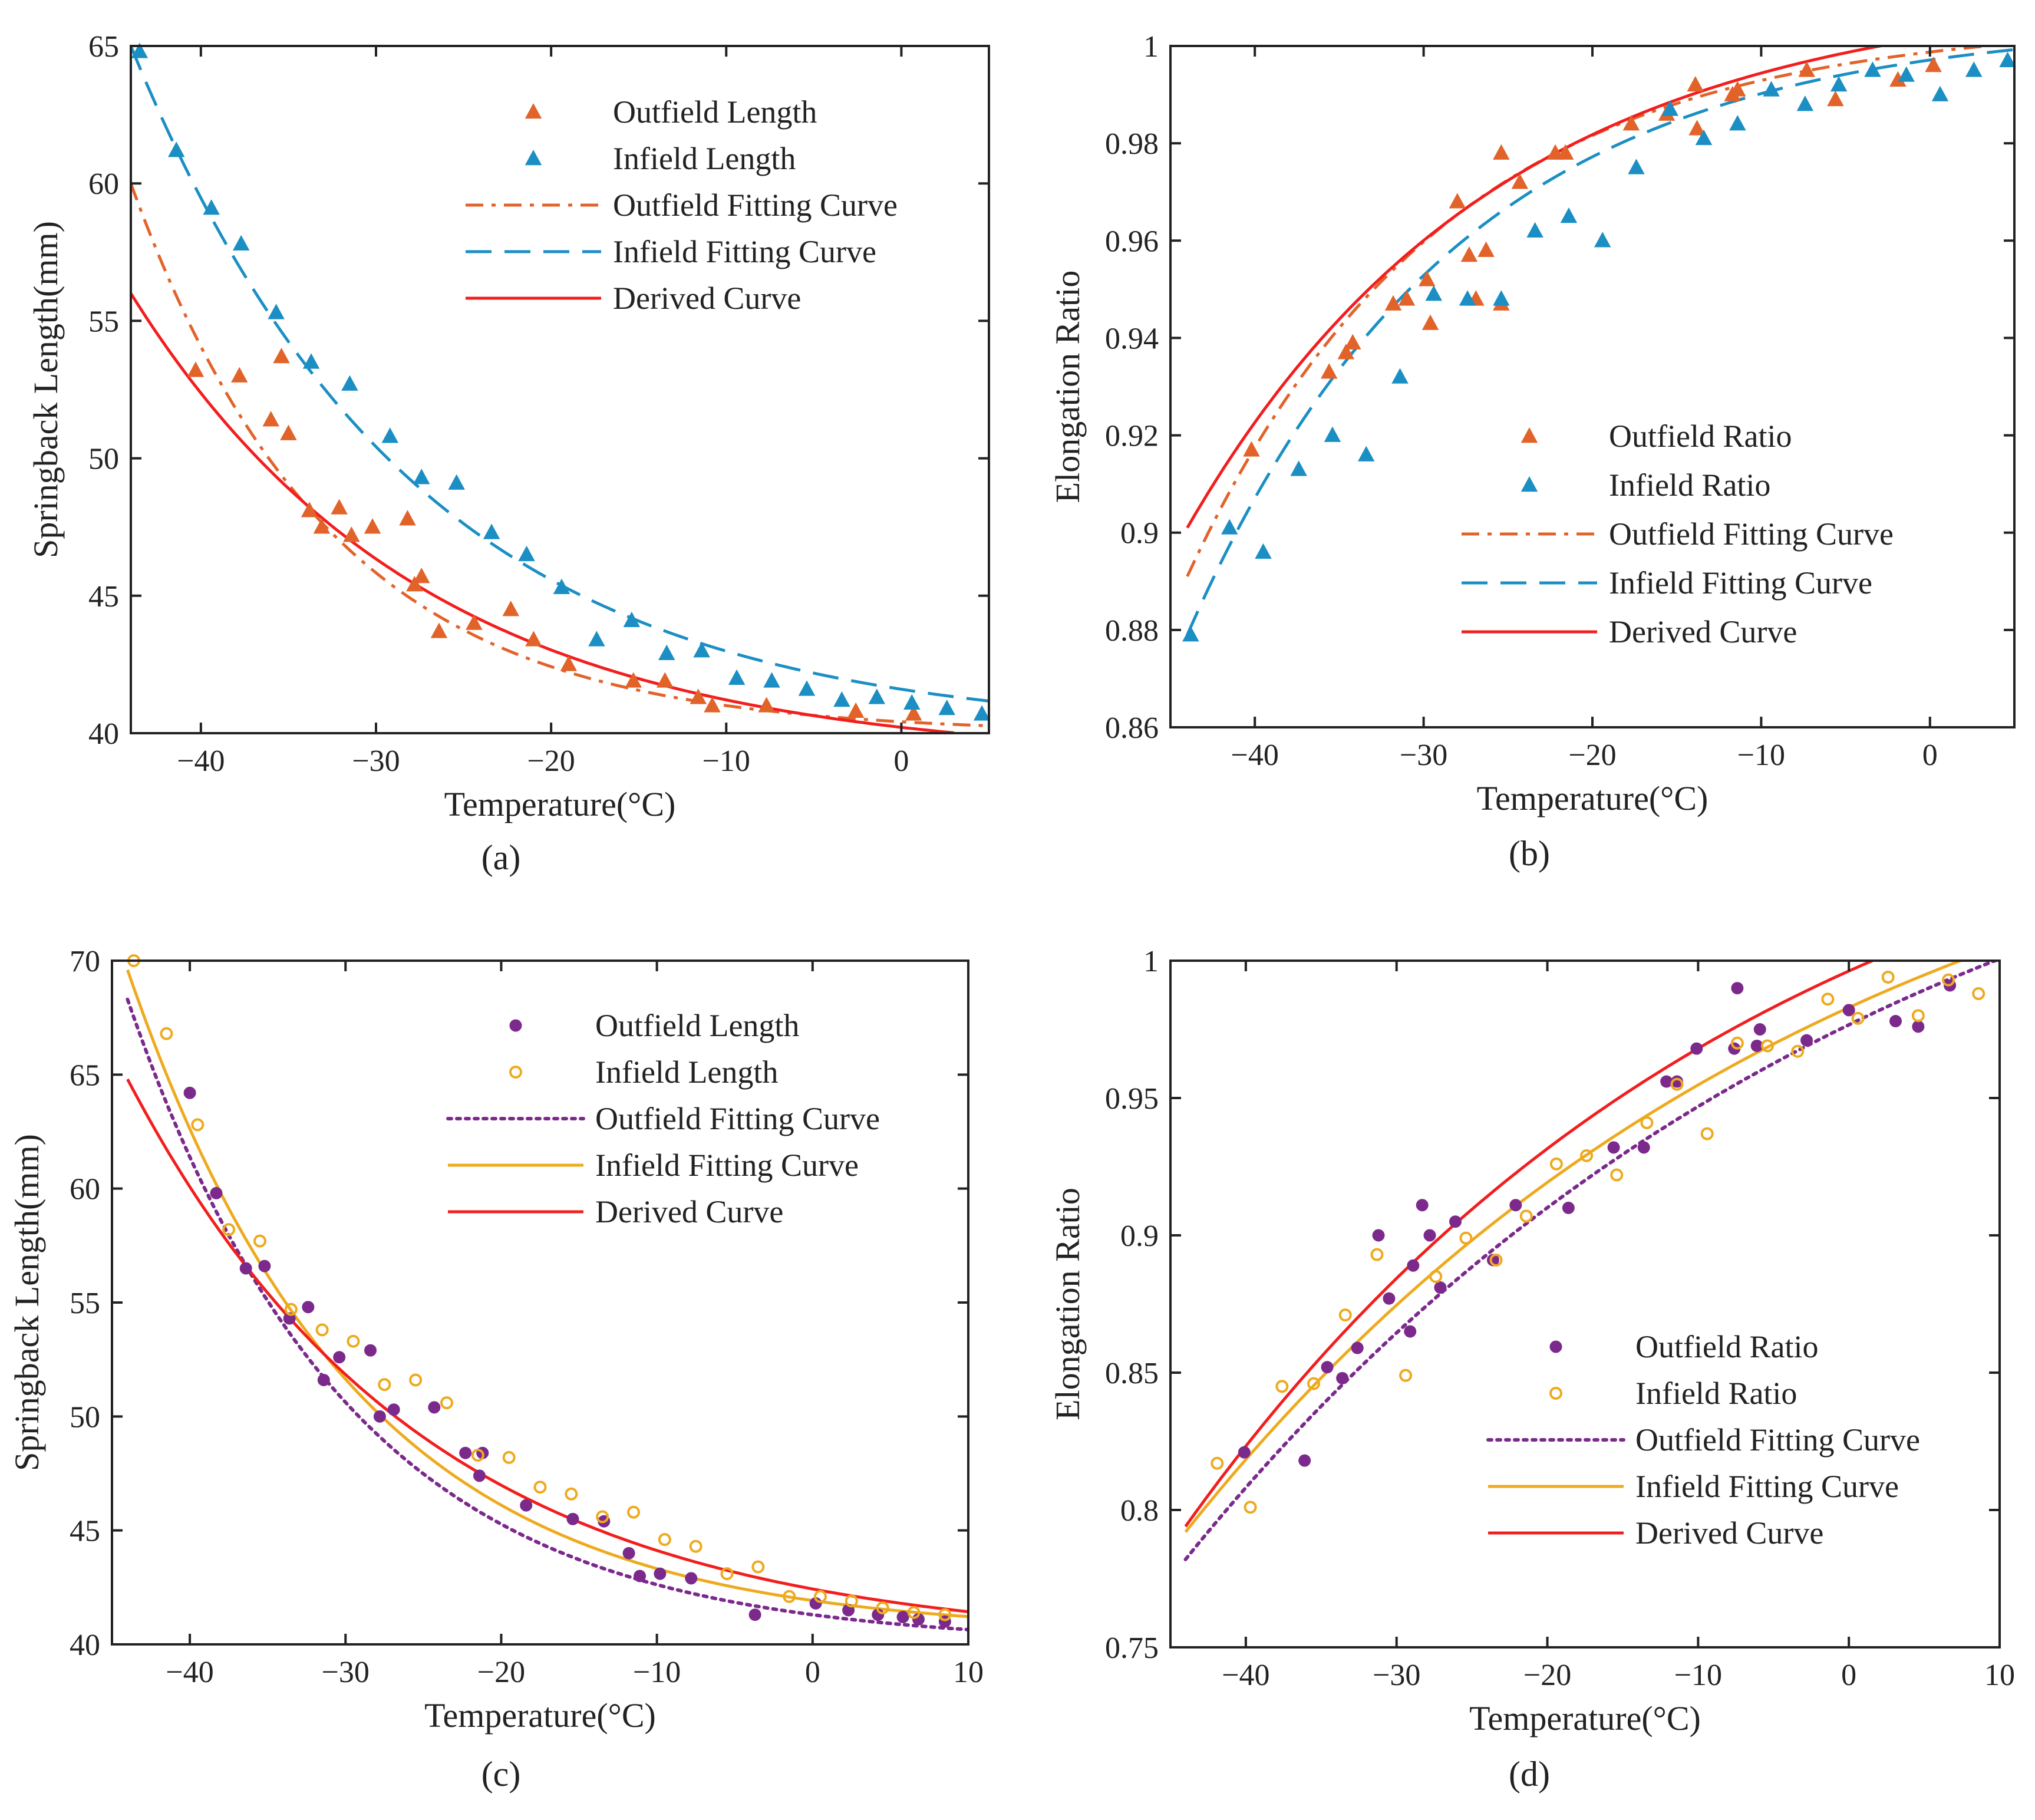  Describe the element at coordinates (1600, 342) in the screenshot. I see `curve-infield-fitting-curve` at that location.